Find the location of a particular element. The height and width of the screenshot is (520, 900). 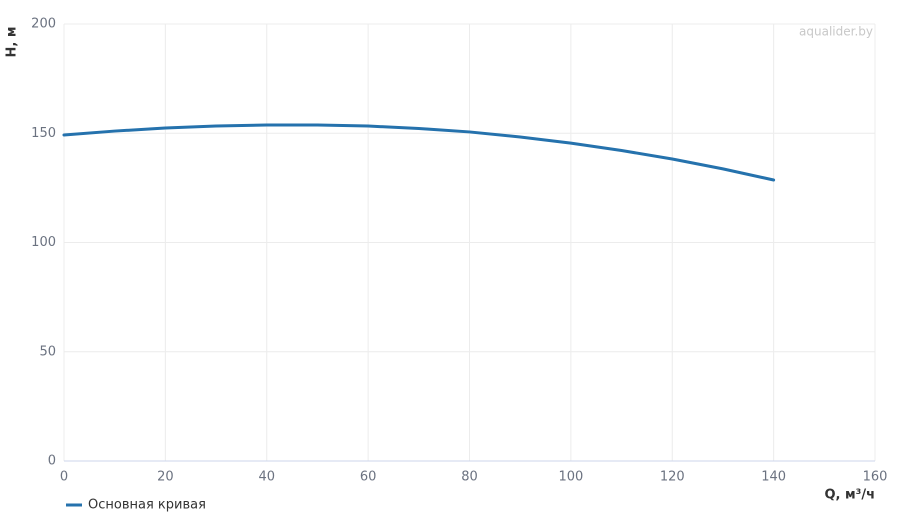

x-tick-label: 40 is located at coordinates (266, 477).